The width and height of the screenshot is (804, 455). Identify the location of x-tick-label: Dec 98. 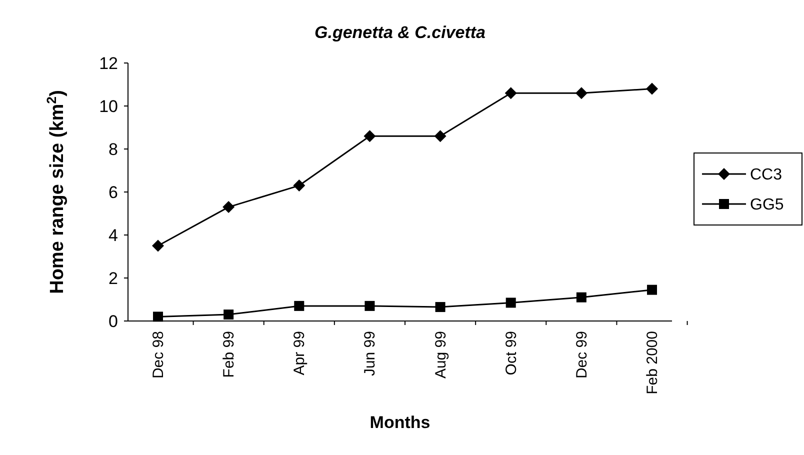
(158, 355).